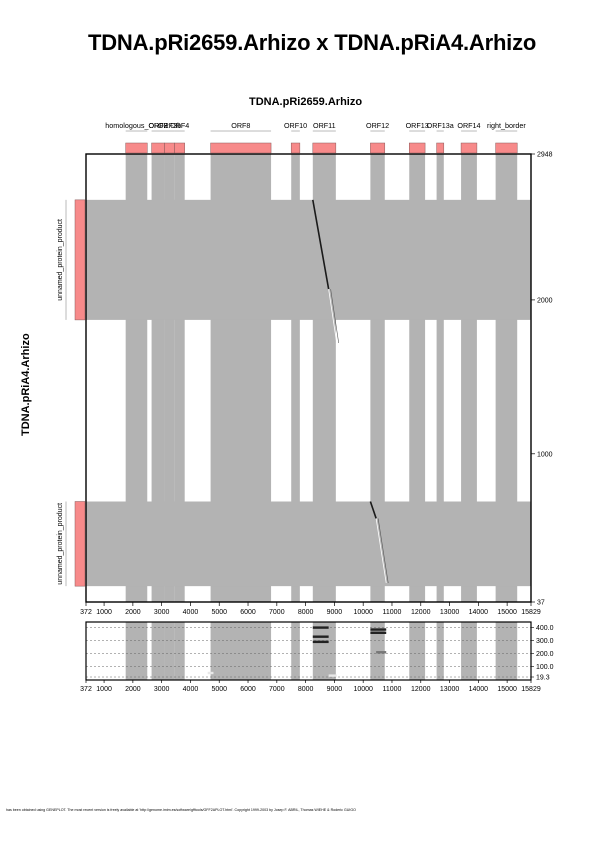 This screenshot has height=842, width=595. What do you see at coordinates (363, 689) in the screenshot?
I see `score-x-tick-label: 10000` at bounding box center [363, 689].